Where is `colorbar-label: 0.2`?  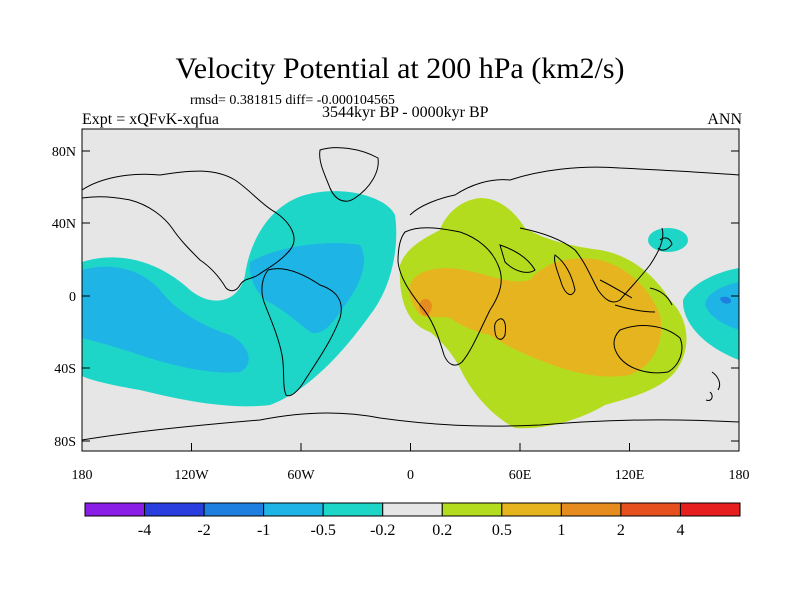
colorbar-label: 0.2 is located at coordinates (442, 530).